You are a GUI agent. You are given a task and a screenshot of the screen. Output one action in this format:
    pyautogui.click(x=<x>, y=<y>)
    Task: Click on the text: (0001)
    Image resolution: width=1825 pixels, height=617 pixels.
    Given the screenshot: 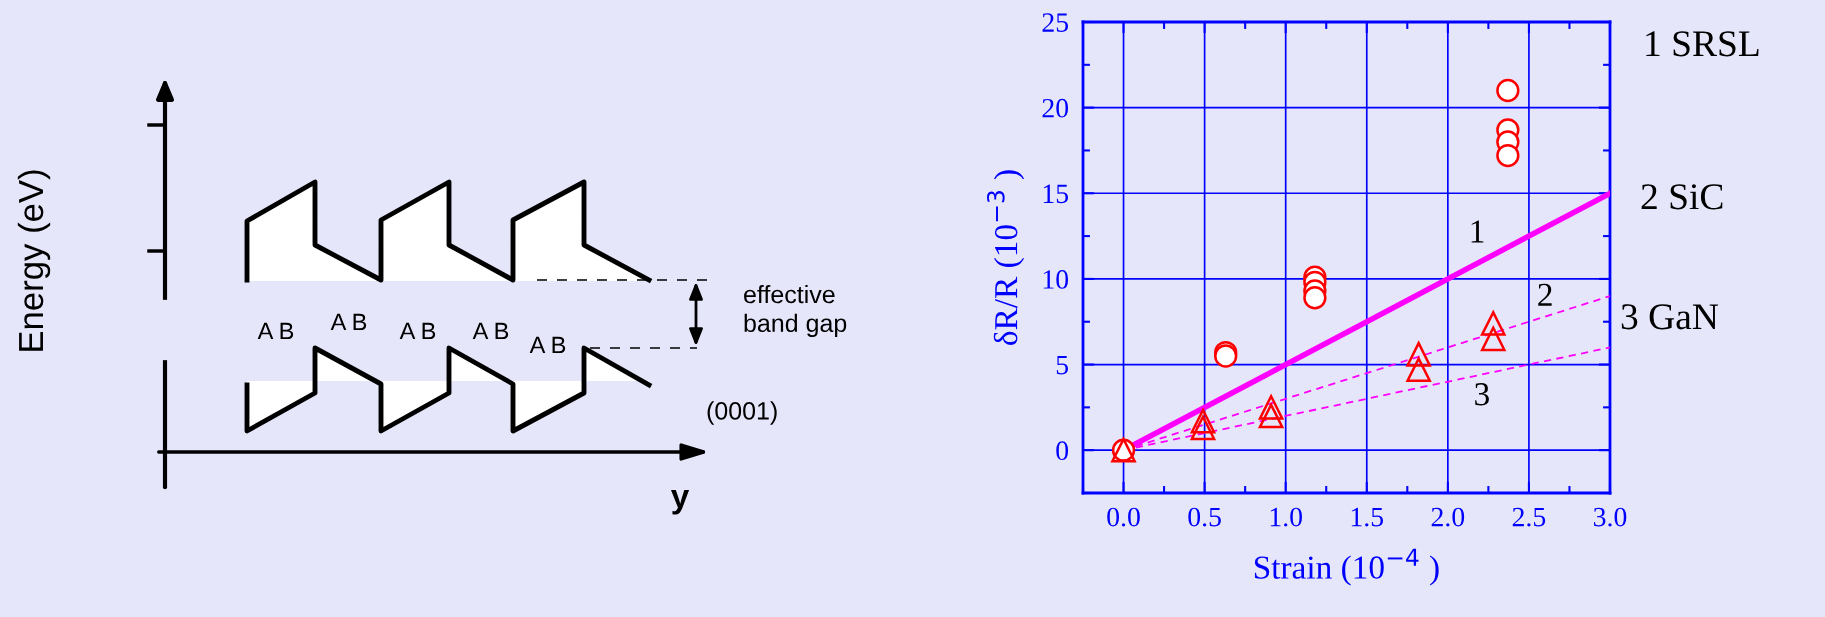 What is the action you would take?
    pyautogui.click(x=742, y=413)
    